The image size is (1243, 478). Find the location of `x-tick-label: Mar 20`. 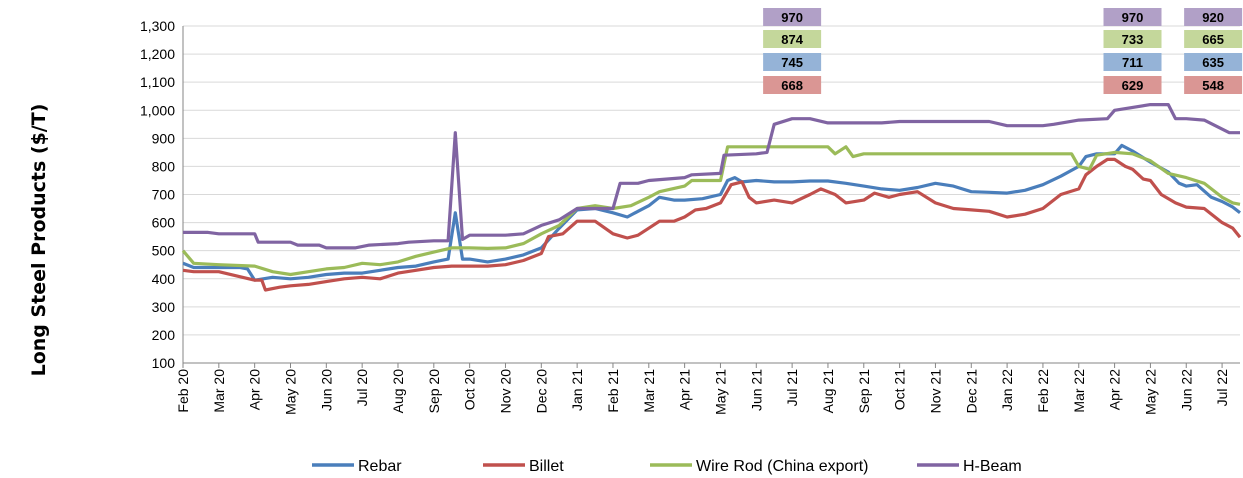

x-tick-label: Mar 20 is located at coordinates (219, 391).